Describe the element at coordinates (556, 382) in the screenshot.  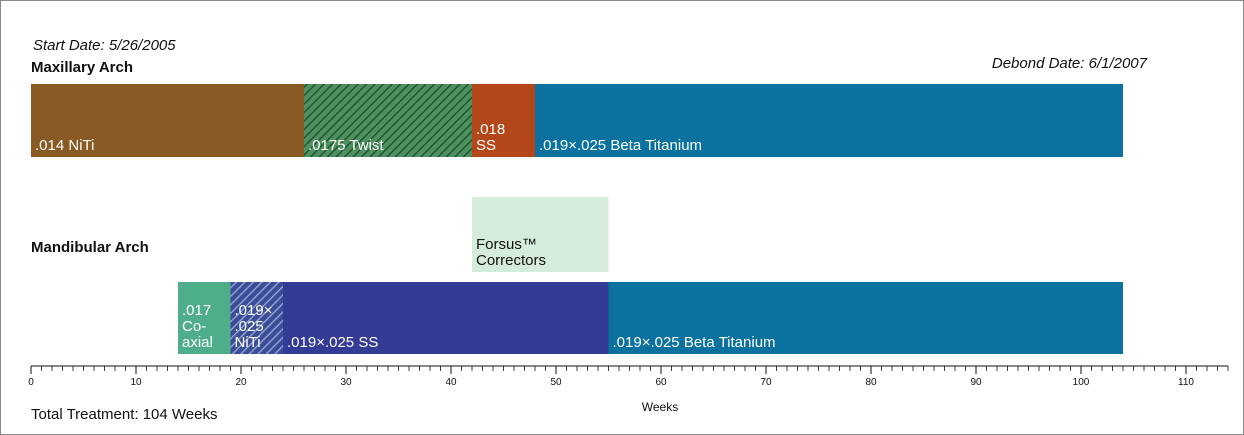
I see `x-tick-label: 50` at that location.